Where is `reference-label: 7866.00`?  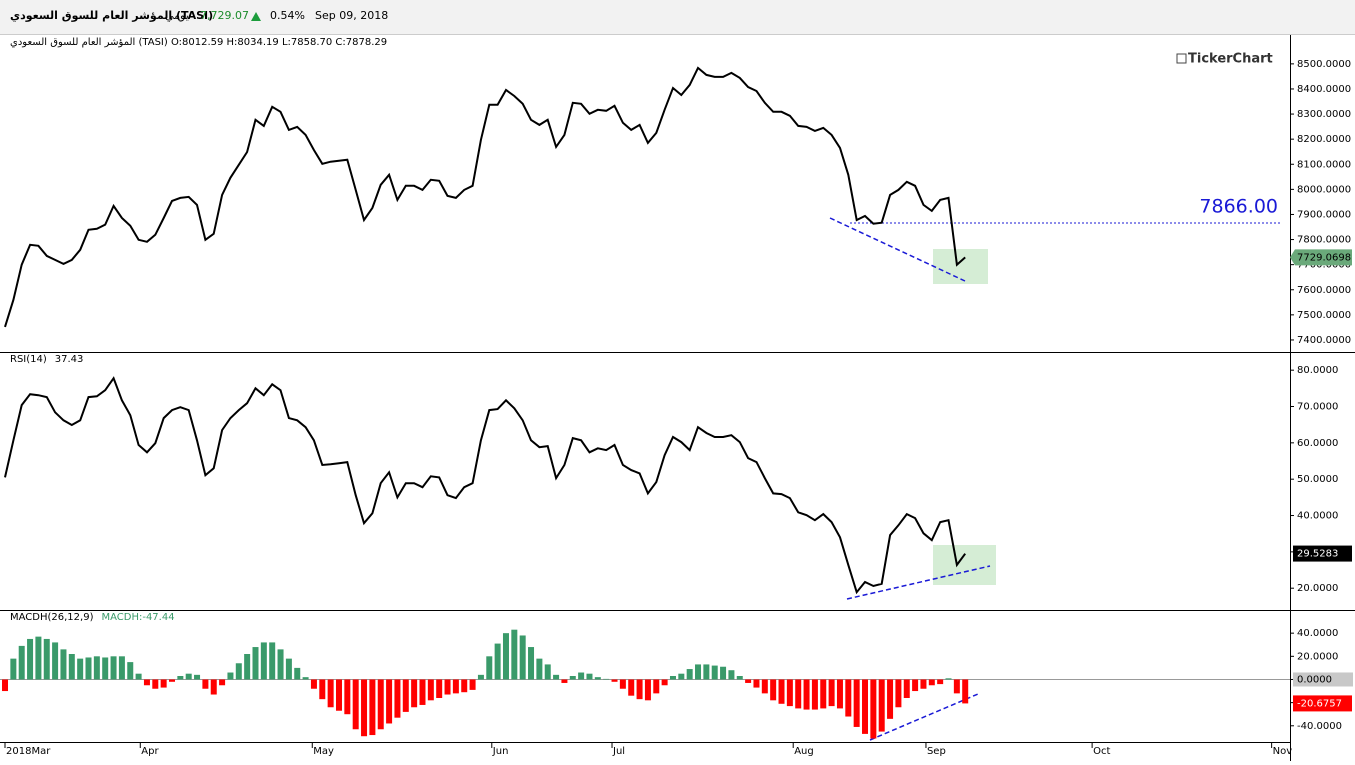 reference-label: 7866.00 is located at coordinates (1238, 206).